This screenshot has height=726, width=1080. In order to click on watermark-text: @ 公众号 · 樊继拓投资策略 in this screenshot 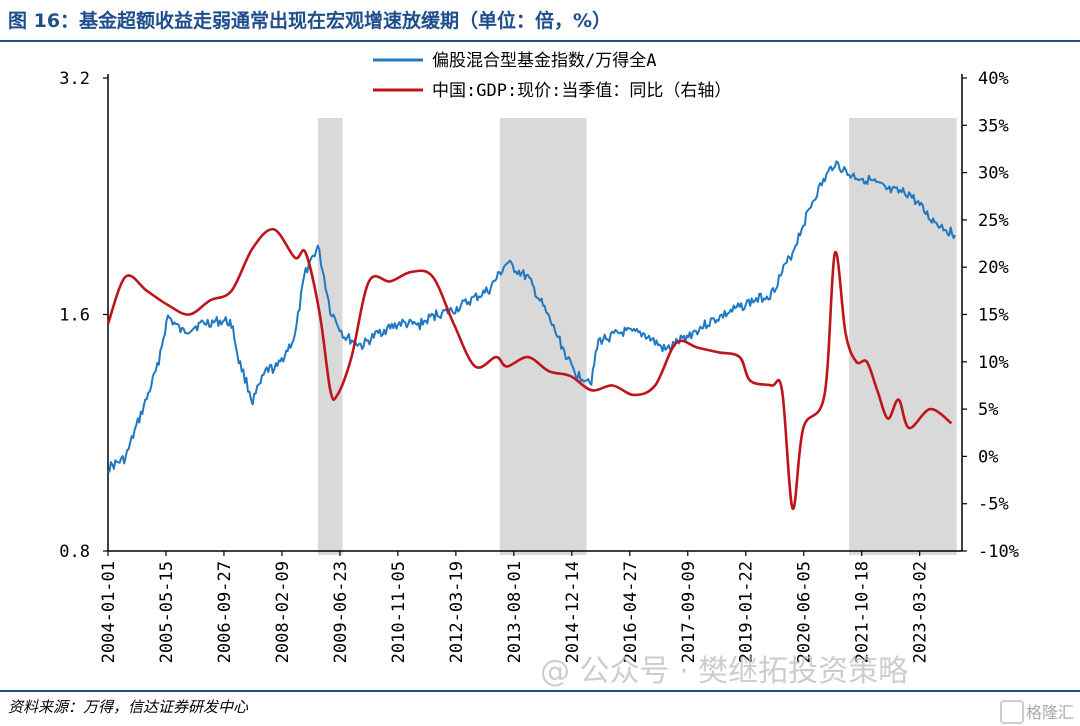, I will do `click(724, 671)`.